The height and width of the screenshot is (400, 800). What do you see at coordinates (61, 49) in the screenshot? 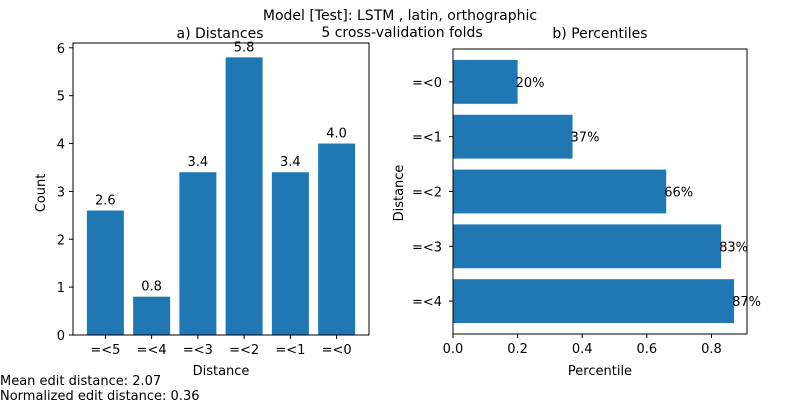
I see `y-tick-label: 6` at bounding box center [61, 49].